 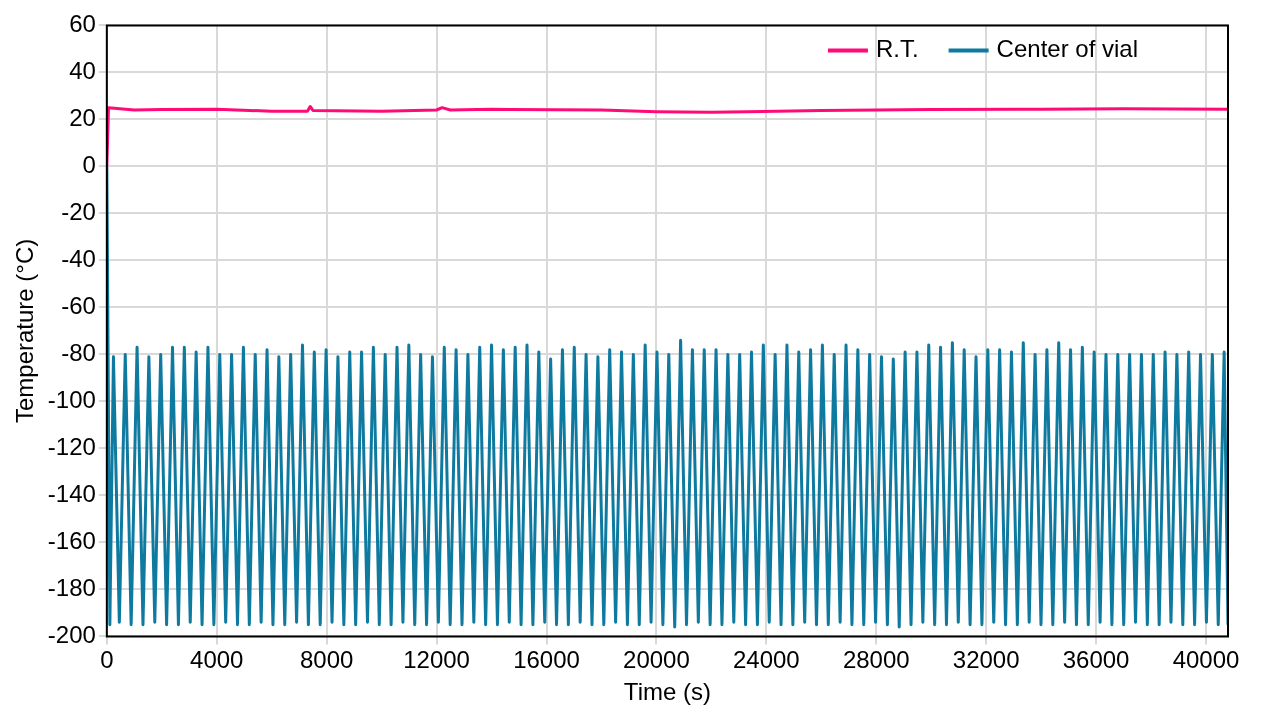 What do you see at coordinates (71, 588) in the screenshot?
I see `y-tick-label: -180` at bounding box center [71, 588].